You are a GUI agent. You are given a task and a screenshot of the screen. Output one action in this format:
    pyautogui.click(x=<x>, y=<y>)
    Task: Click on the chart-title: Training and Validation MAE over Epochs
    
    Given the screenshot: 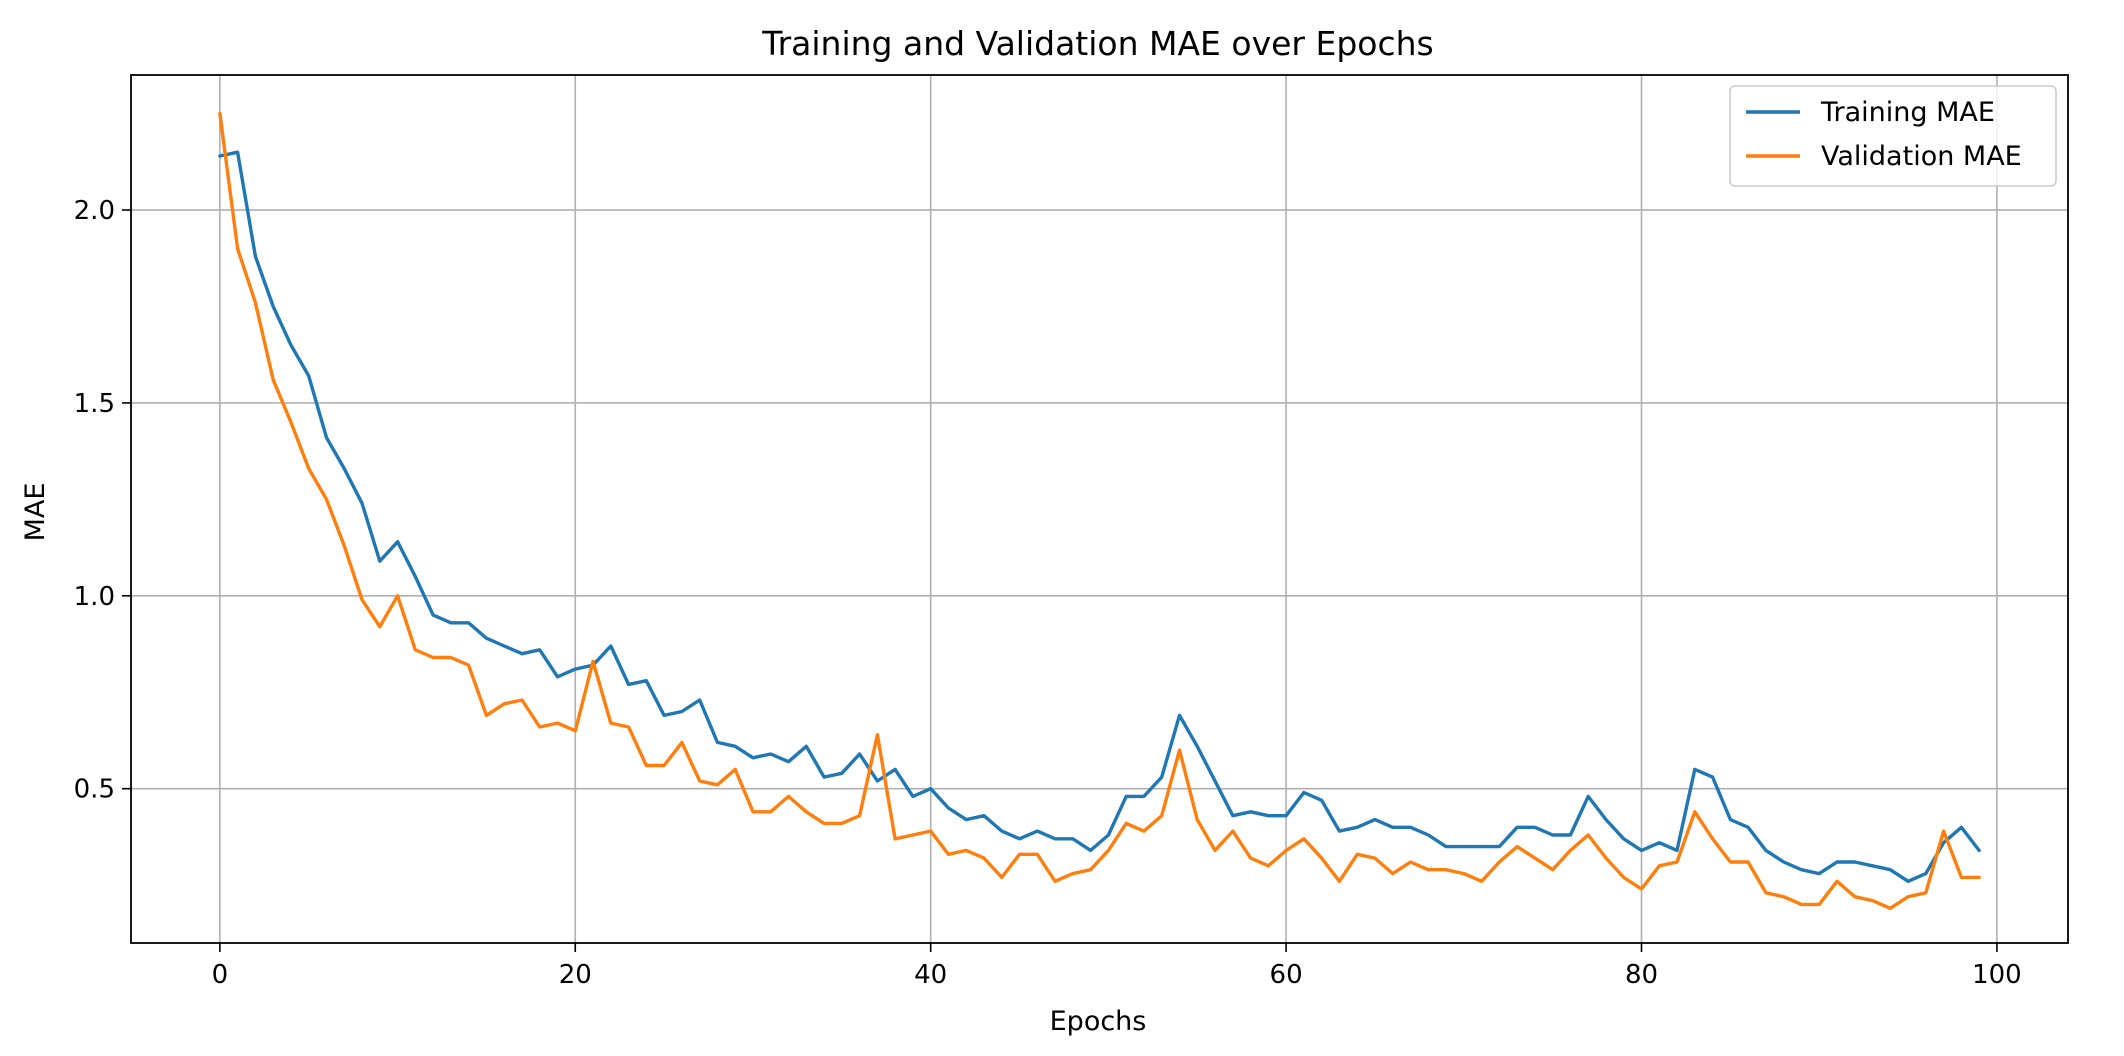 What is the action you would take?
    pyautogui.click(x=1097, y=43)
    